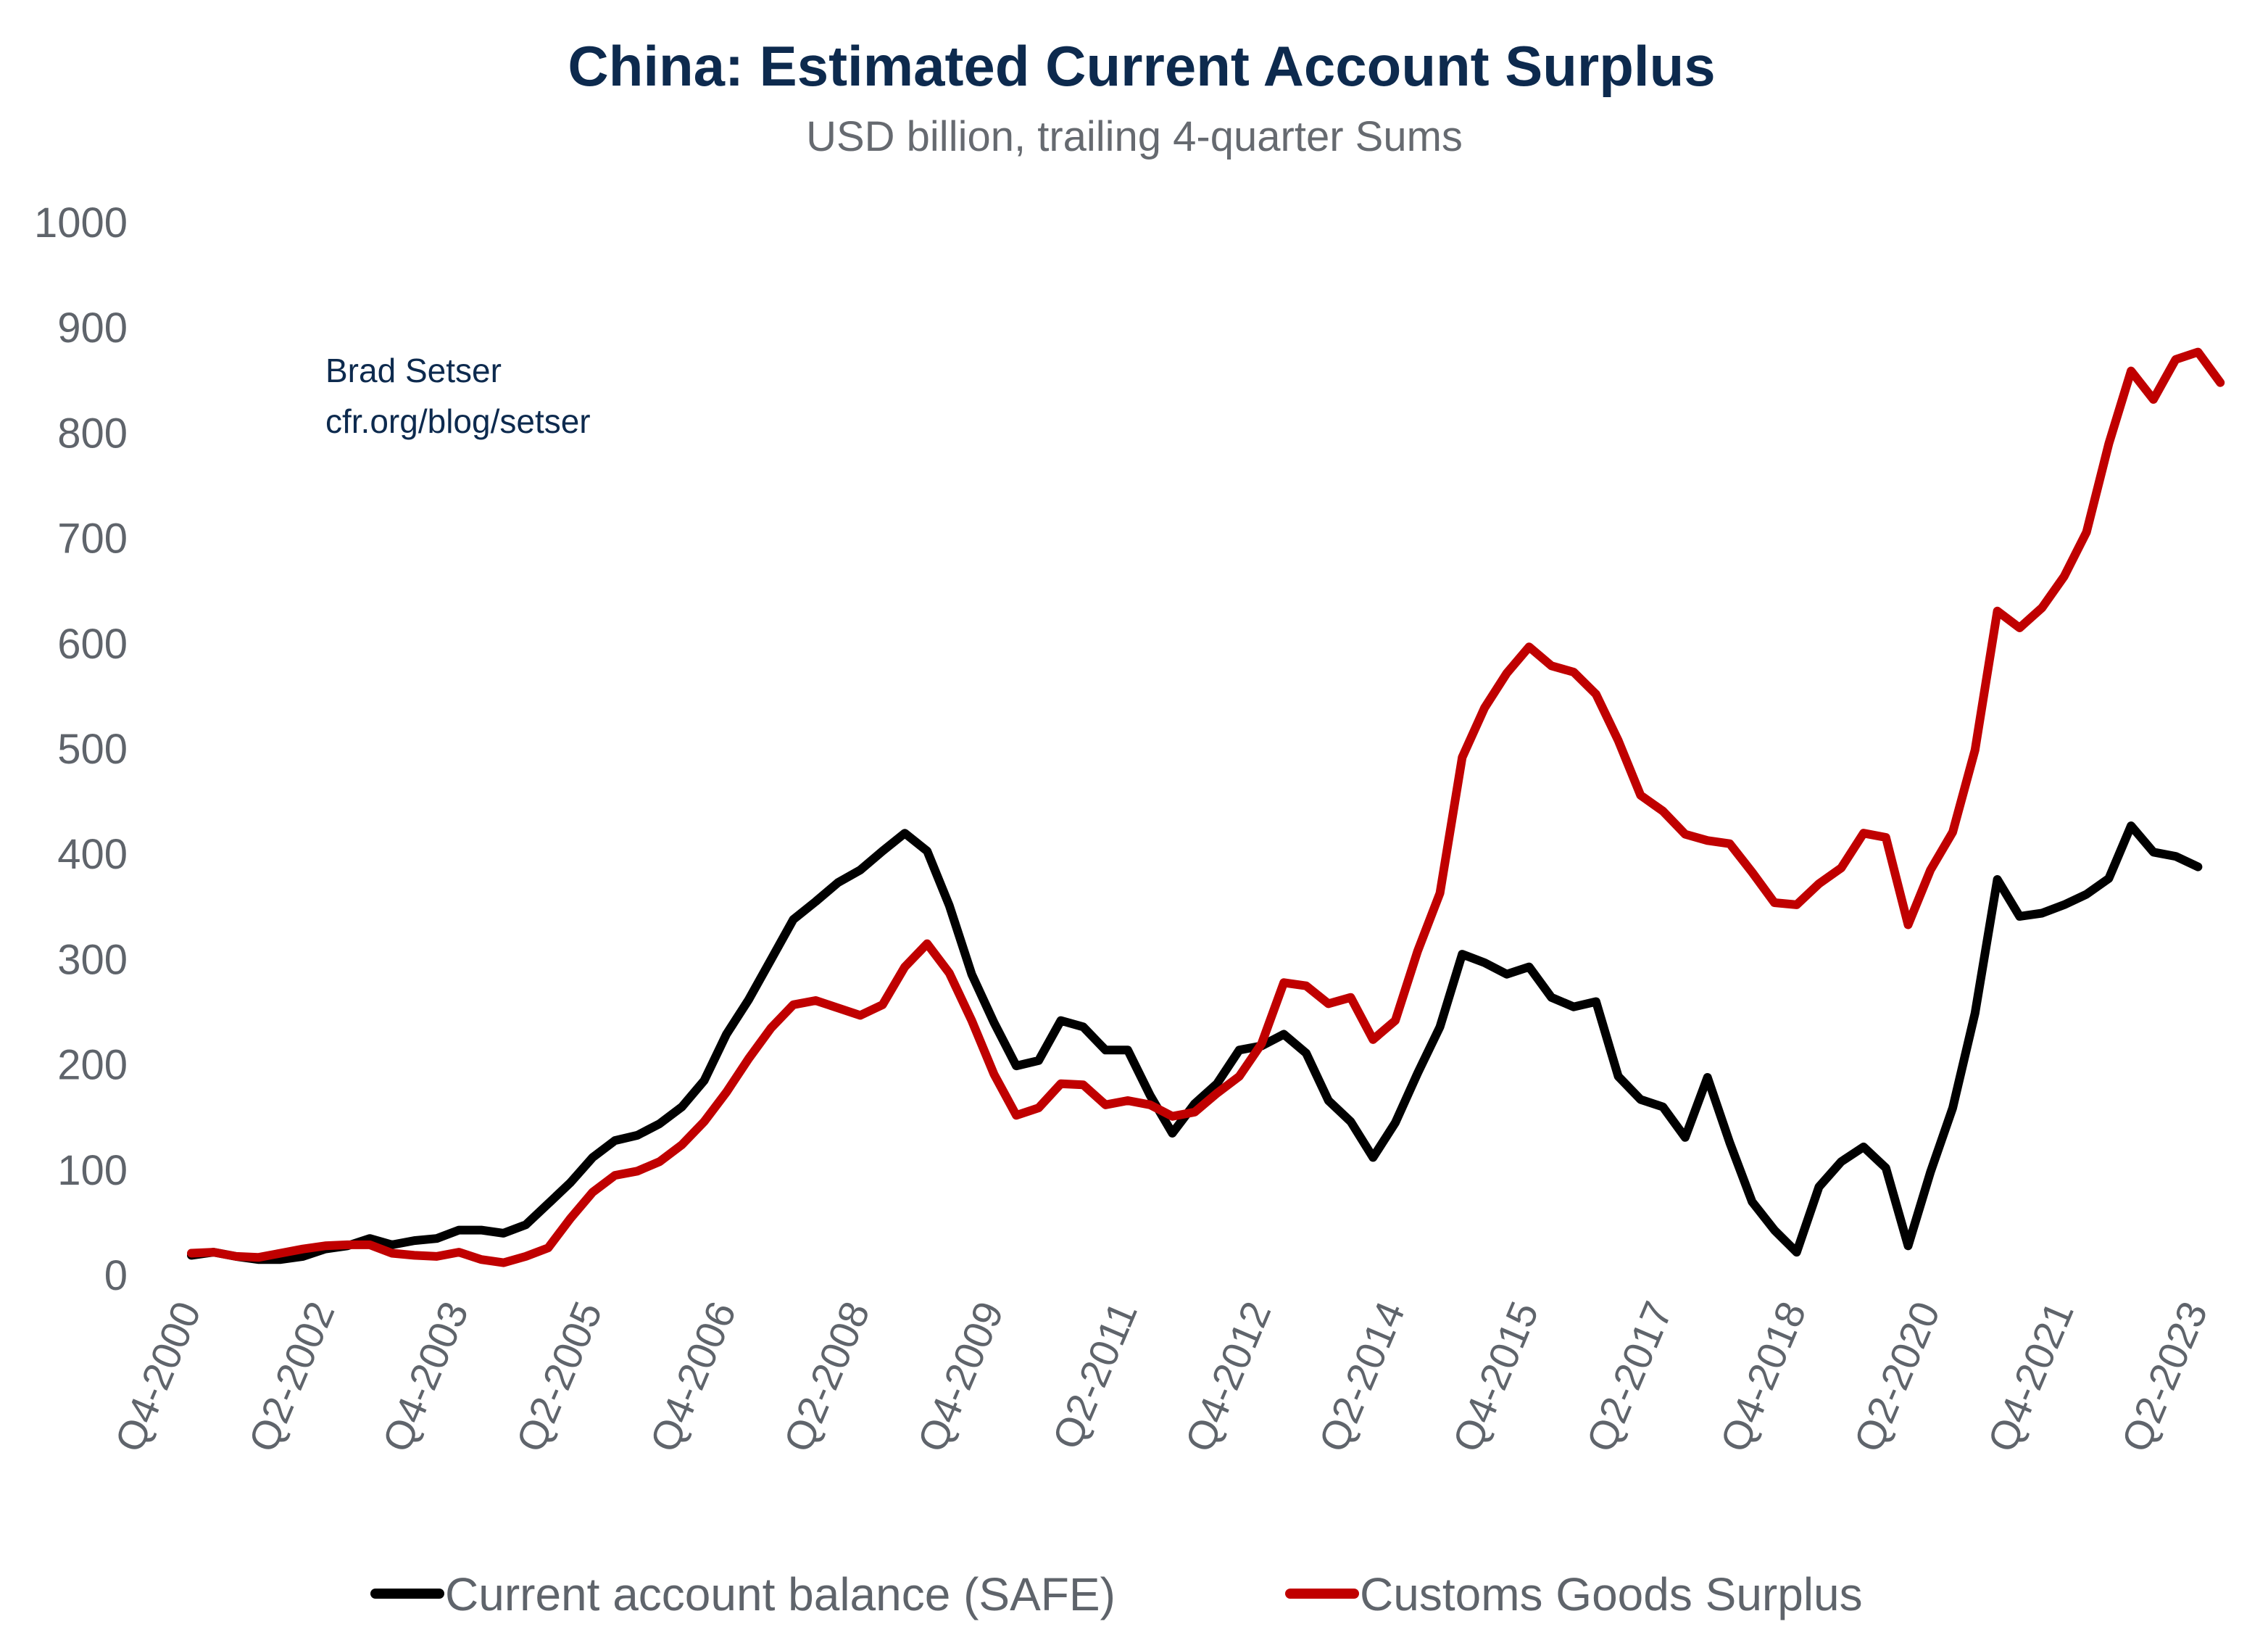  What do you see at coordinates (92, 854) in the screenshot?
I see `y-tick-label: 400` at bounding box center [92, 854].